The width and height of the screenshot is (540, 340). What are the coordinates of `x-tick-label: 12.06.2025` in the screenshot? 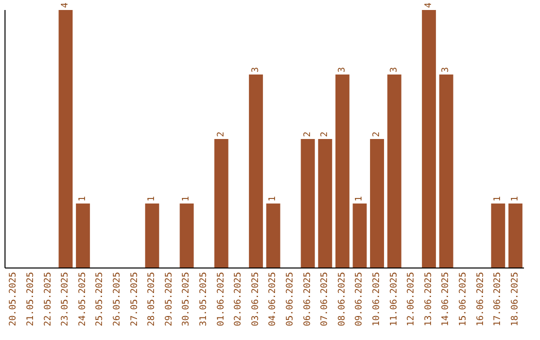 It's located at (411, 299).